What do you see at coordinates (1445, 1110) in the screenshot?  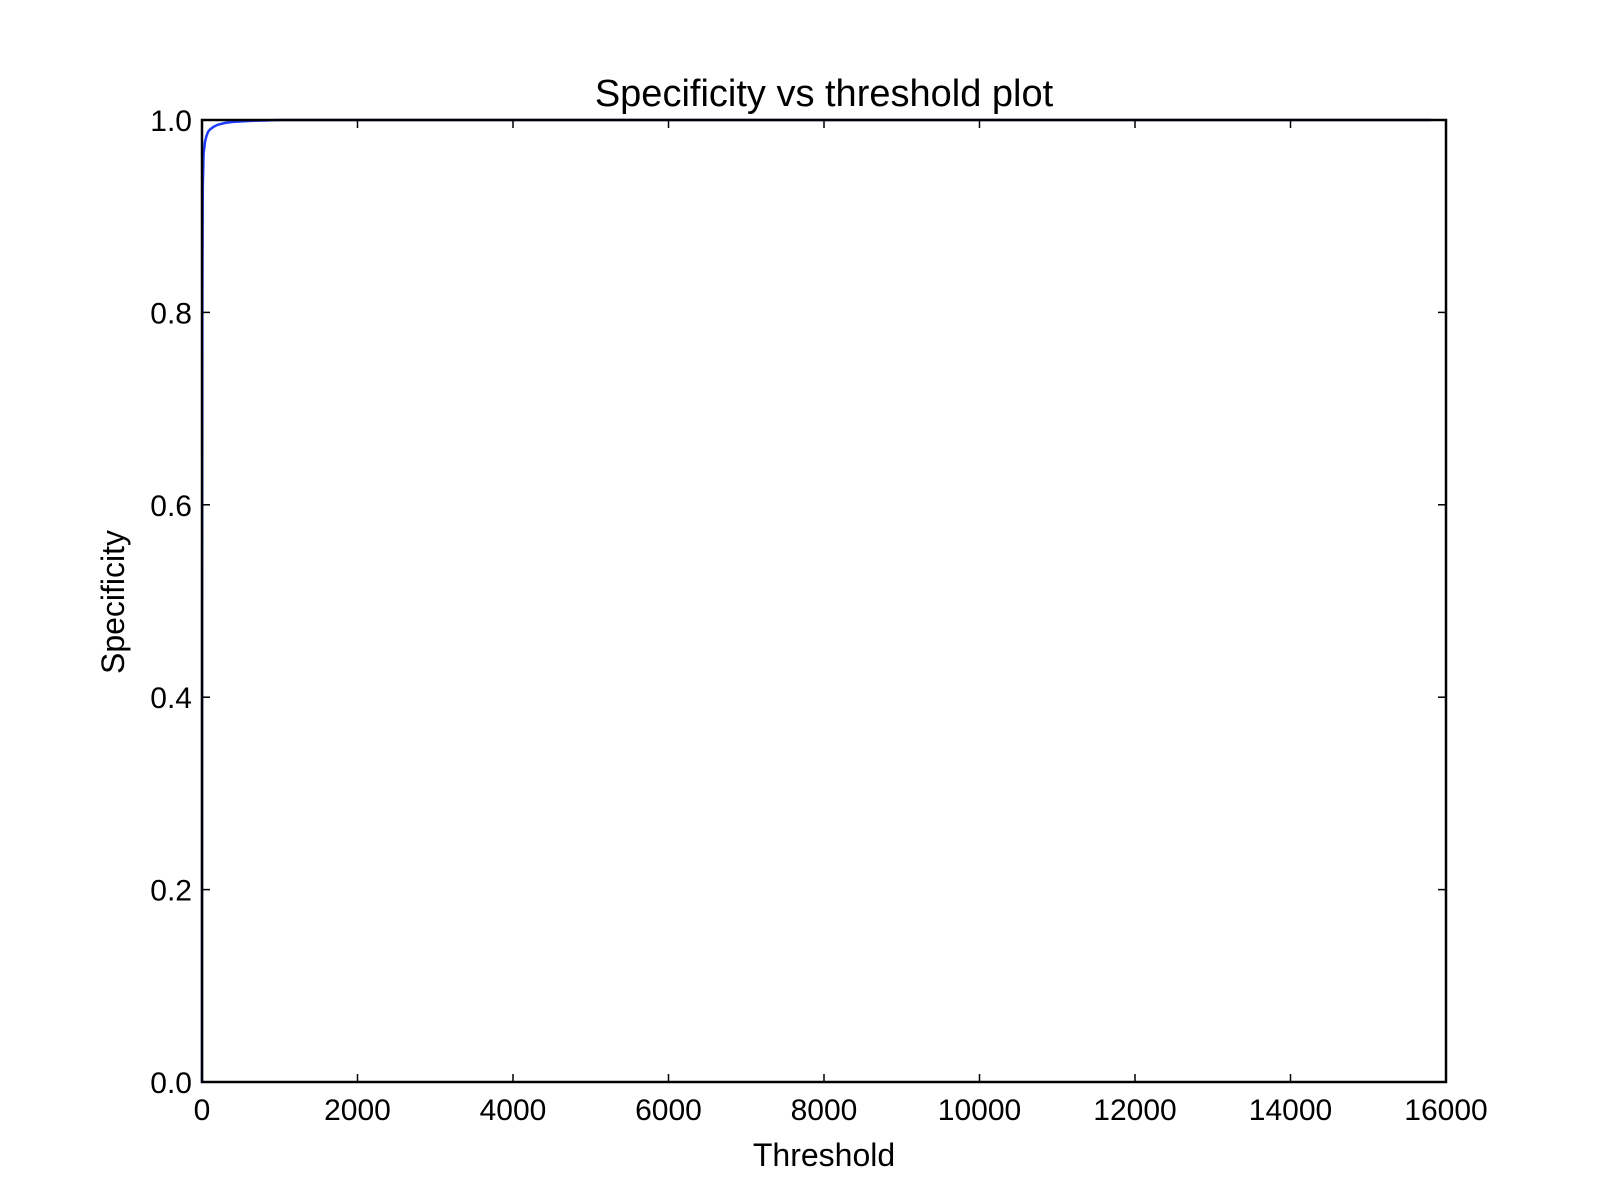 I see `x-tick-label: 16000` at bounding box center [1445, 1110].